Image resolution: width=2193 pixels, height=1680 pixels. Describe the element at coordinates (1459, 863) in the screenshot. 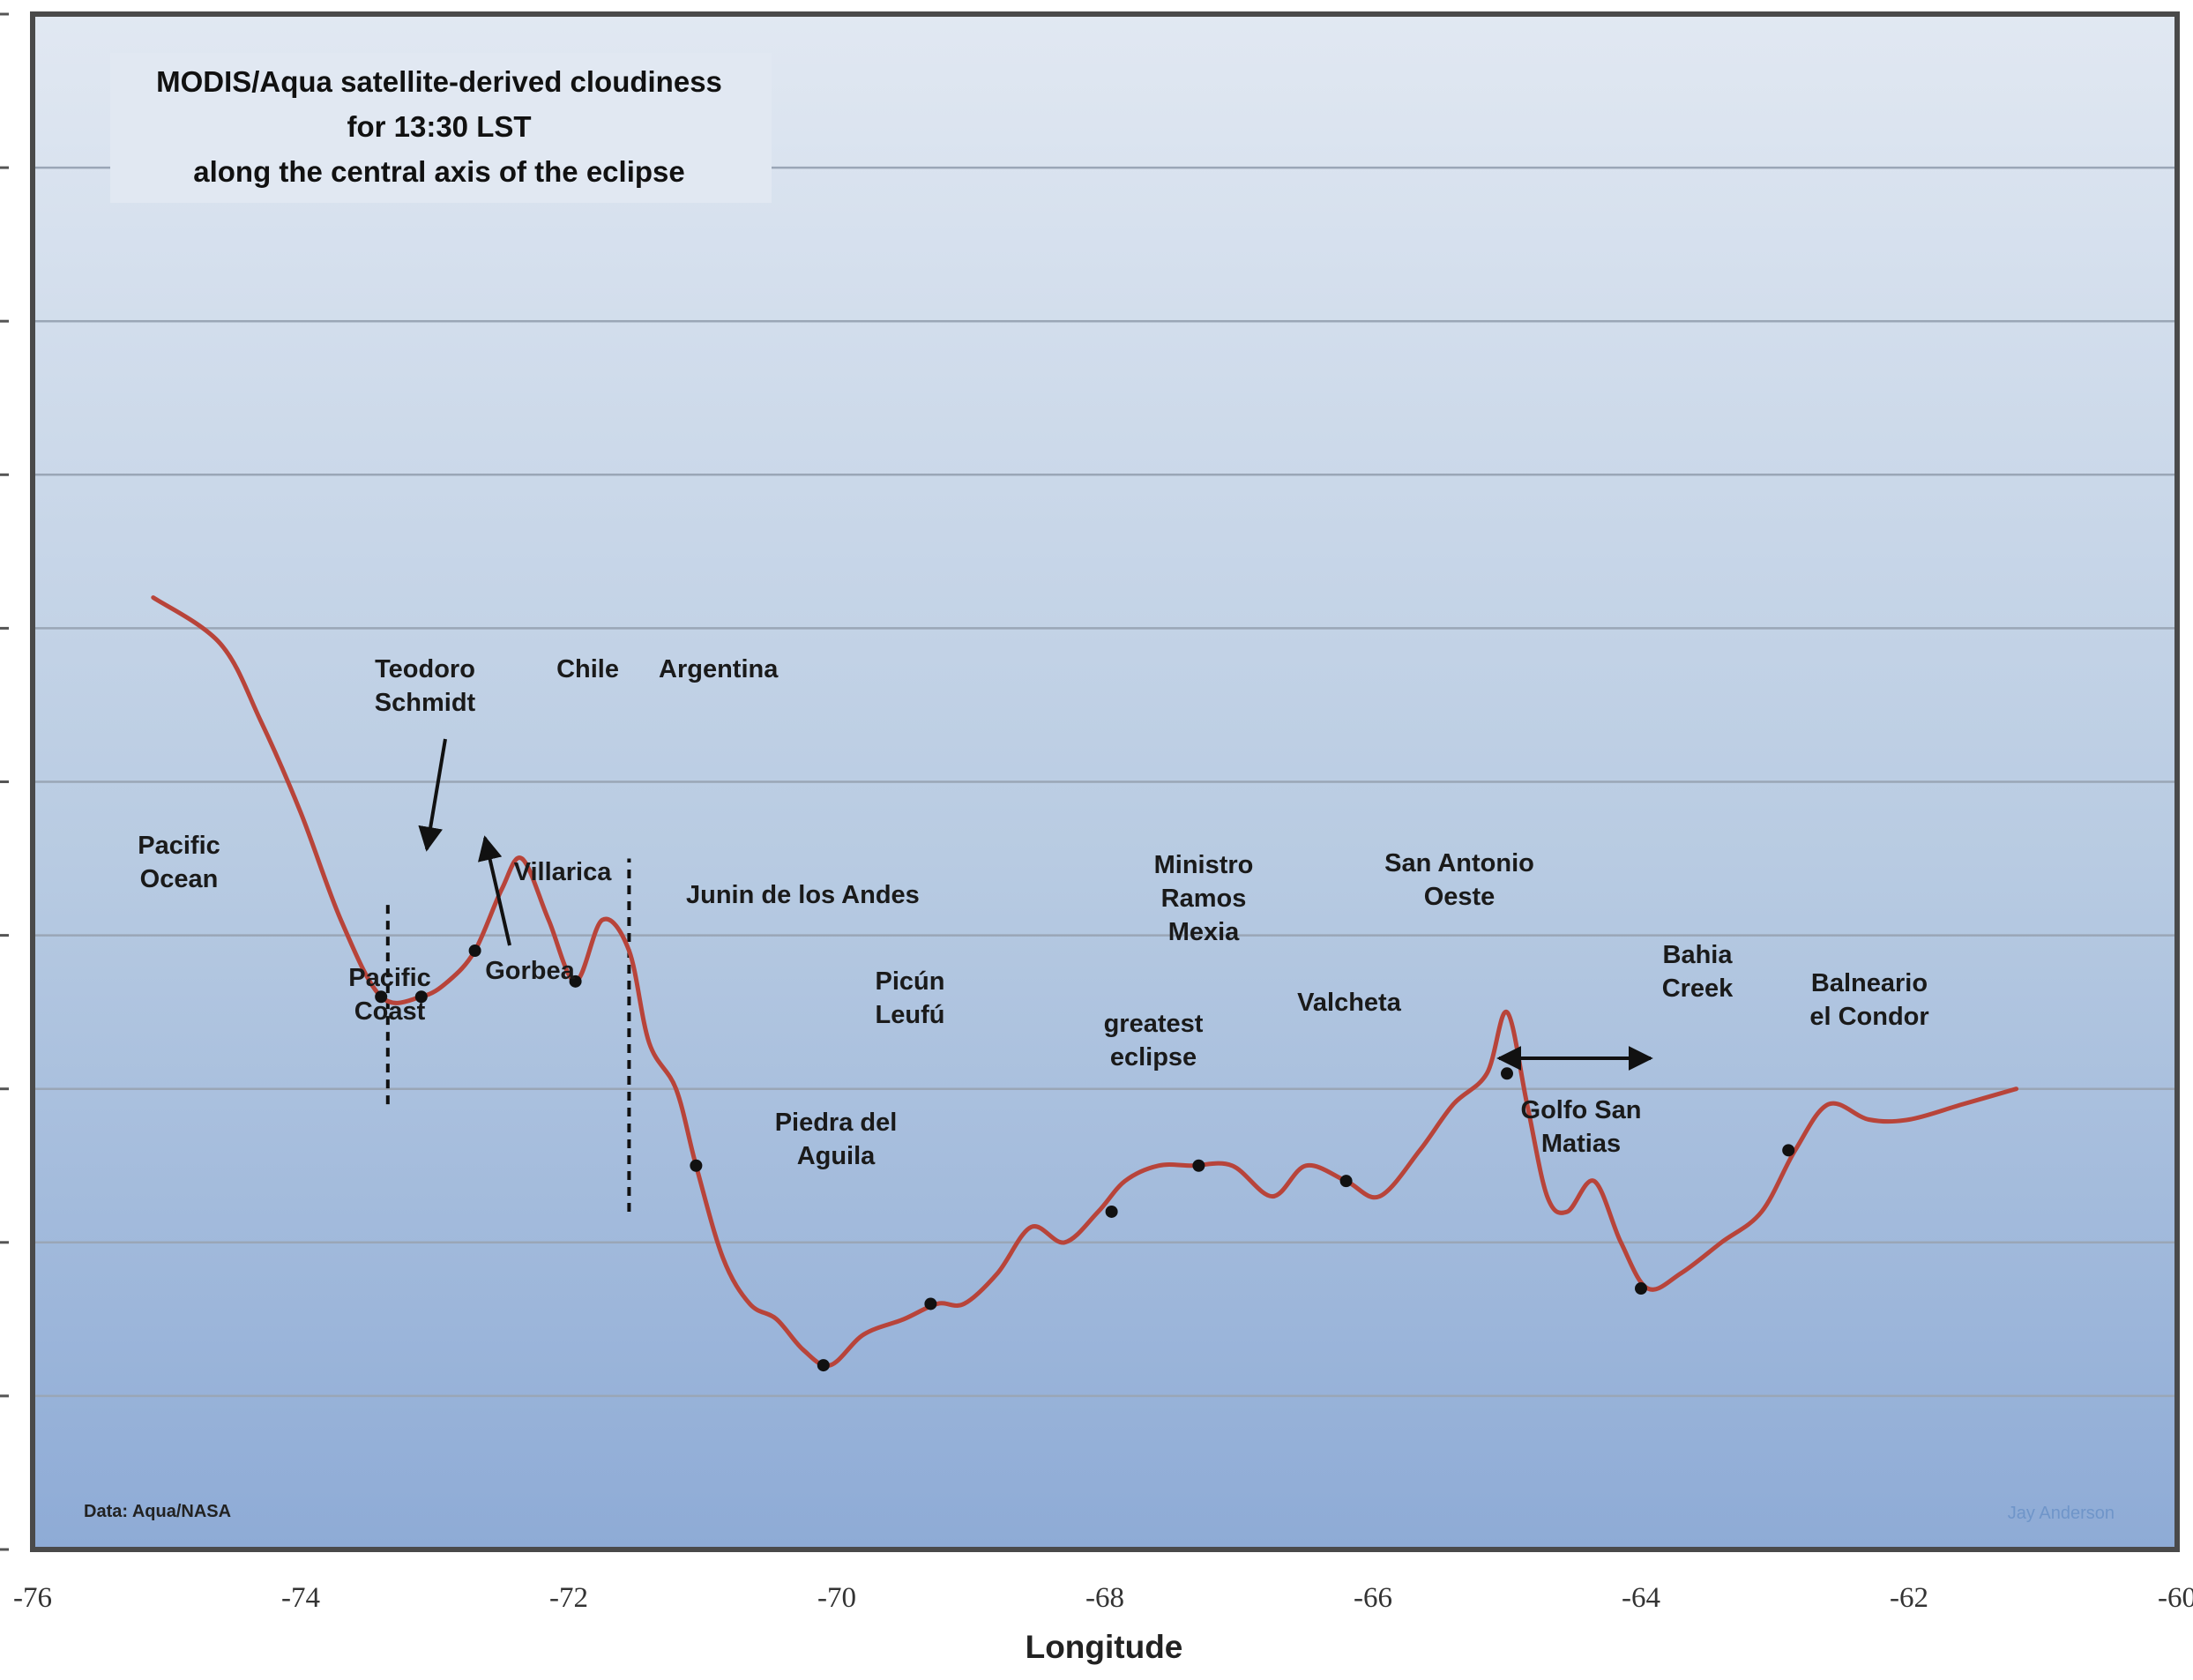

I see `label-san-antonio-oeste-1: San Antonio` at that location.